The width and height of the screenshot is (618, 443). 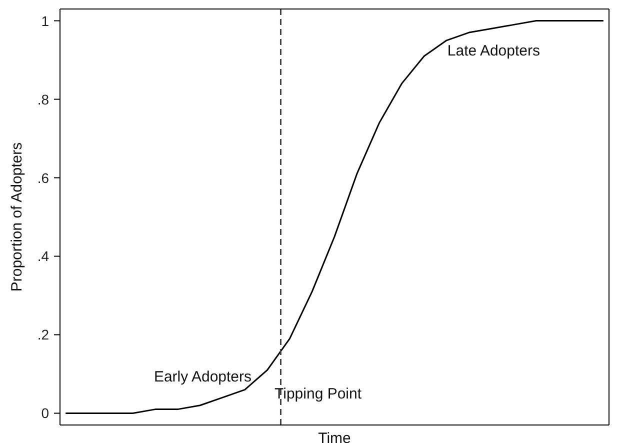 I want to click on y-tick-label: .6, so click(x=43, y=178).